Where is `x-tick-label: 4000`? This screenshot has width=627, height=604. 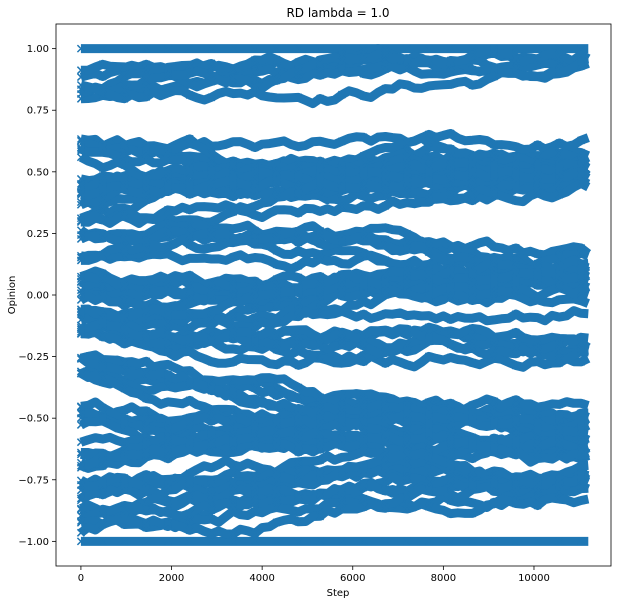
x-tick-label: 4000 is located at coordinates (261, 578).